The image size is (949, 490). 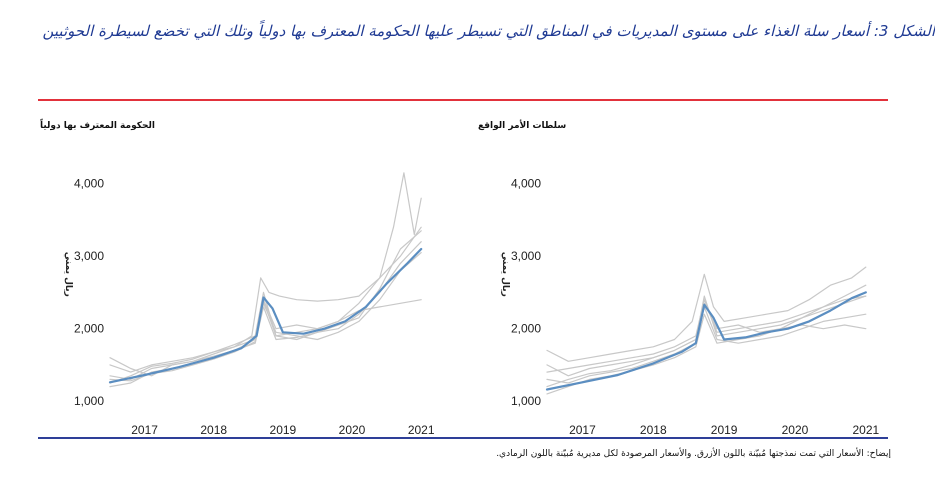 I want to click on panel-title-government: الحكومة المعترف بها دولياً, so click(x=97, y=126).